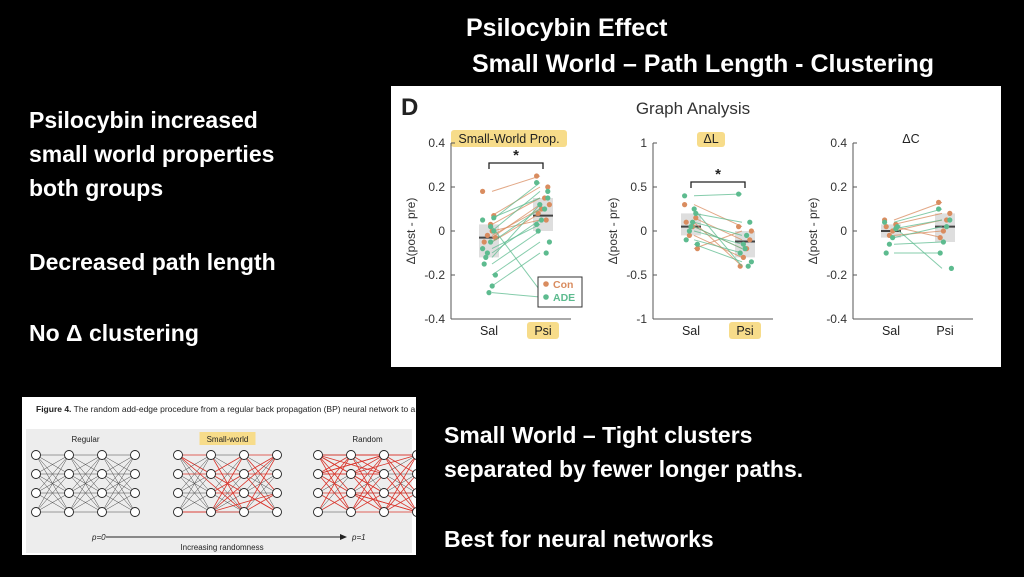  Describe the element at coordinates (228, 439) in the screenshot. I see `network-label: Small-world` at that location.